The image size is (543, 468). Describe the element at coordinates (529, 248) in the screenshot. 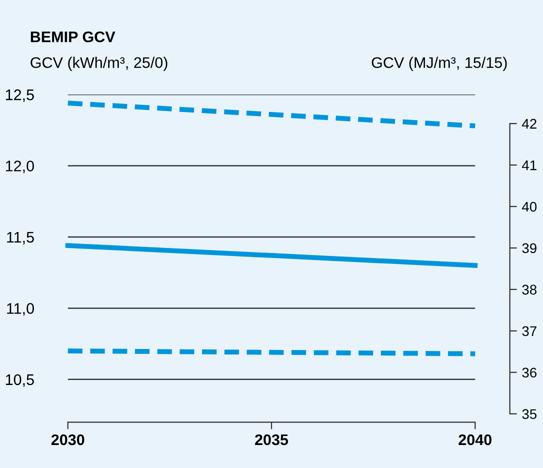

I see `y2-tick-label: 39` at that location.